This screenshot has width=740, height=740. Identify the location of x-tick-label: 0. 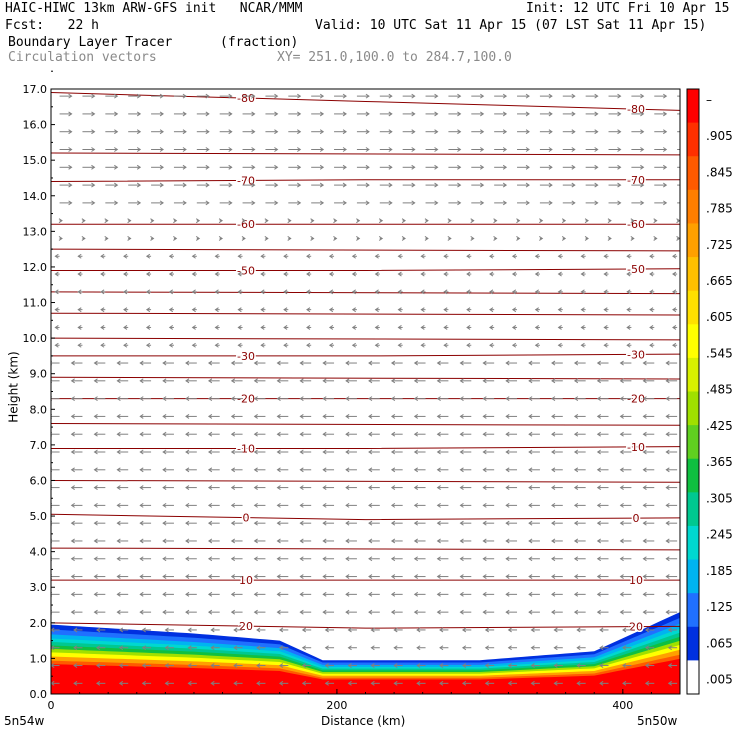
(51, 705).